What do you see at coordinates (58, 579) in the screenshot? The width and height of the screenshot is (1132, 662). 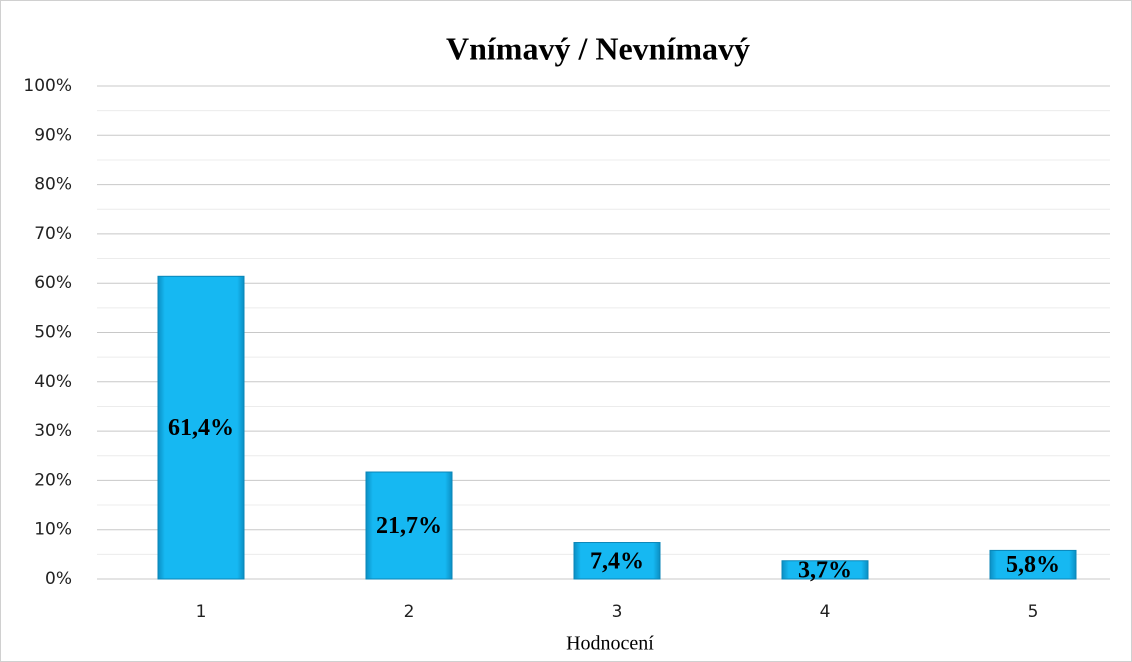 I see `y-tick-label: 0%` at bounding box center [58, 579].